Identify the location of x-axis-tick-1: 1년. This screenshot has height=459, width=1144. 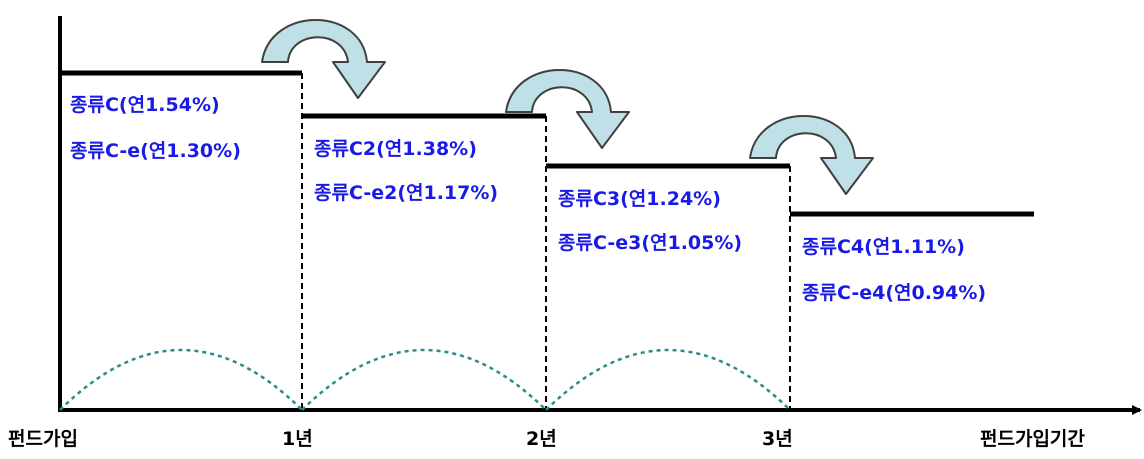
(297, 439).